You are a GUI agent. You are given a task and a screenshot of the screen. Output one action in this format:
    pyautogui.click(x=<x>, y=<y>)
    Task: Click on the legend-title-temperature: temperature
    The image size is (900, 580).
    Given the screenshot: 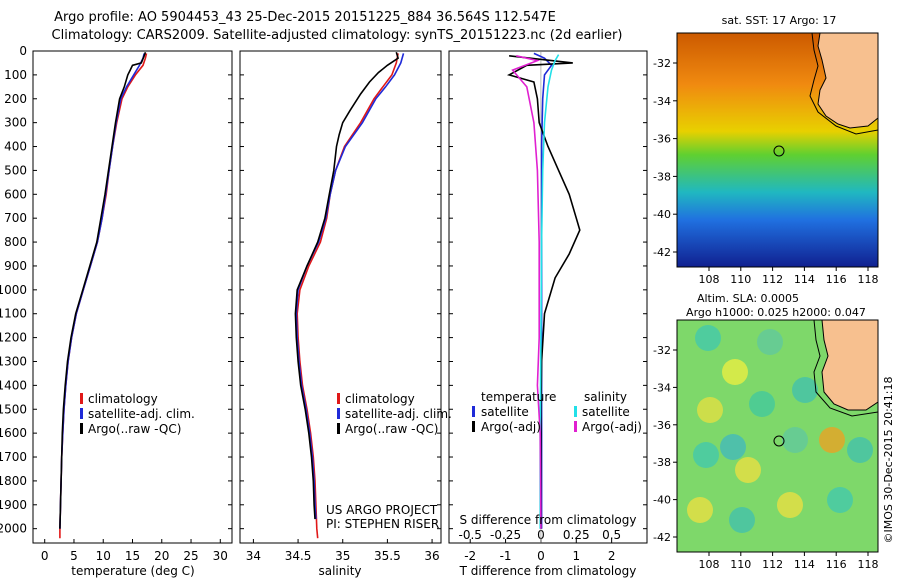 What is the action you would take?
    pyautogui.click(x=518, y=397)
    